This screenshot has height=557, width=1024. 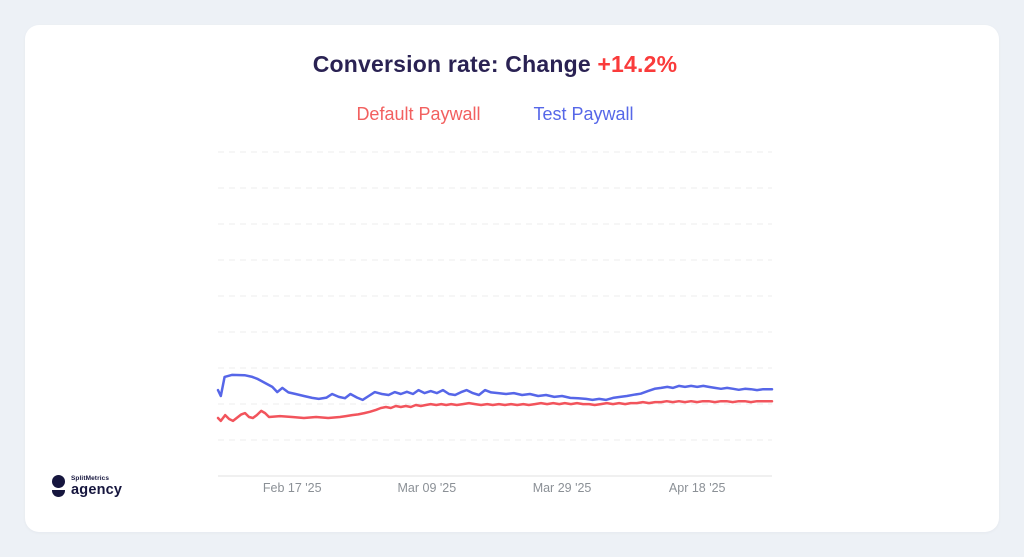 I want to click on logo-bowl-shape, so click(x=58, y=493).